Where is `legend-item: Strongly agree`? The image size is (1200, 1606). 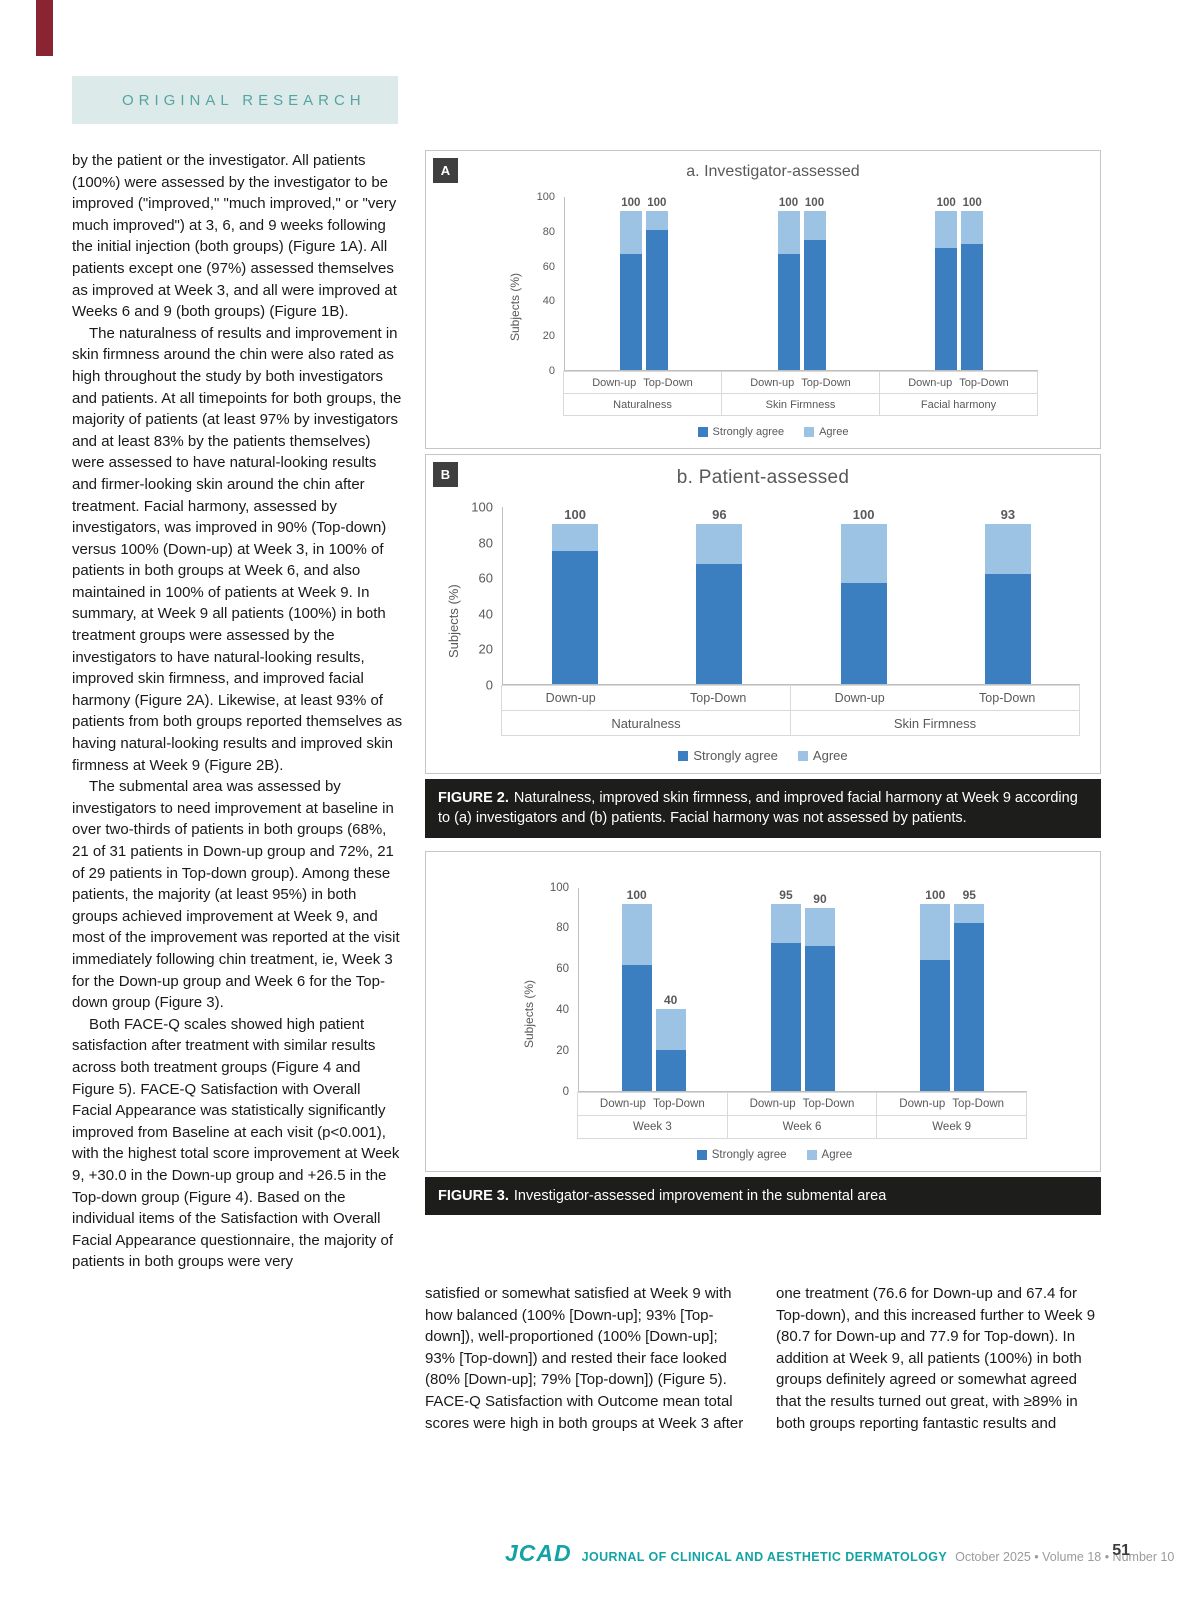 legend-item: Strongly agree is located at coordinates (728, 755).